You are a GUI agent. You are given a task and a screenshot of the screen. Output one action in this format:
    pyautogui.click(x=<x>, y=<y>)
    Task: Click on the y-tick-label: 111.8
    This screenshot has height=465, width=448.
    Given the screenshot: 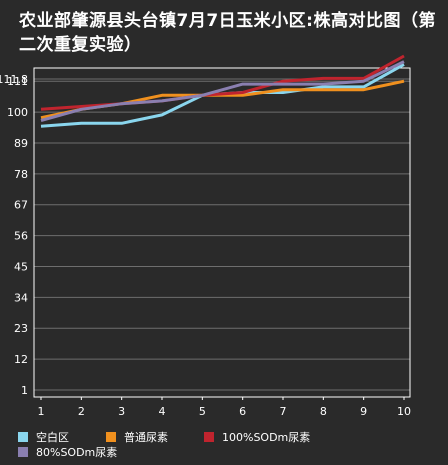 What is the action you would take?
    pyautogui.click(x=14, y=79)
    